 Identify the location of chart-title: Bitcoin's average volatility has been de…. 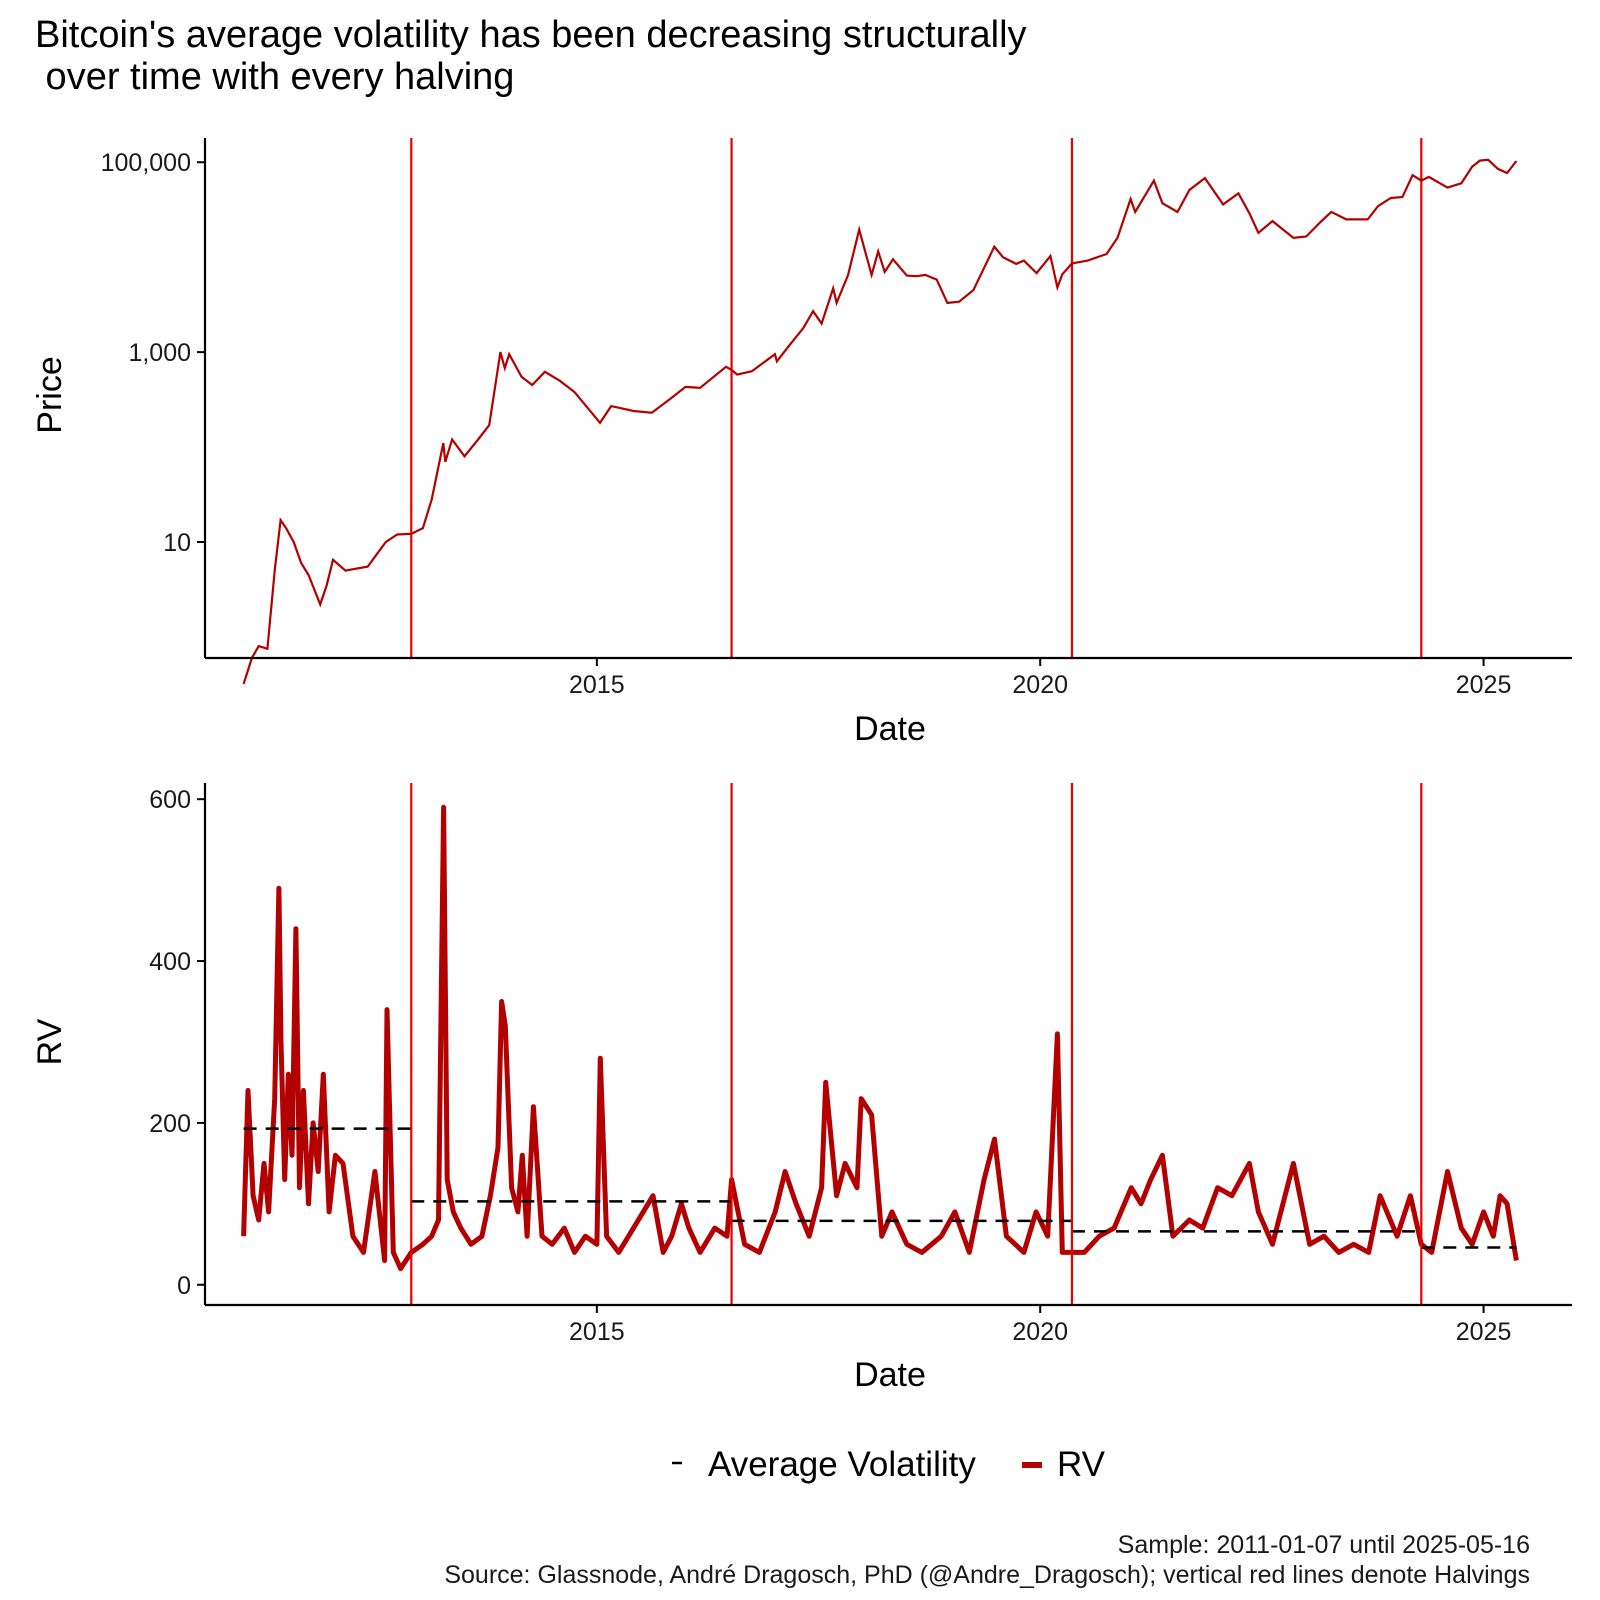
(531, 56).